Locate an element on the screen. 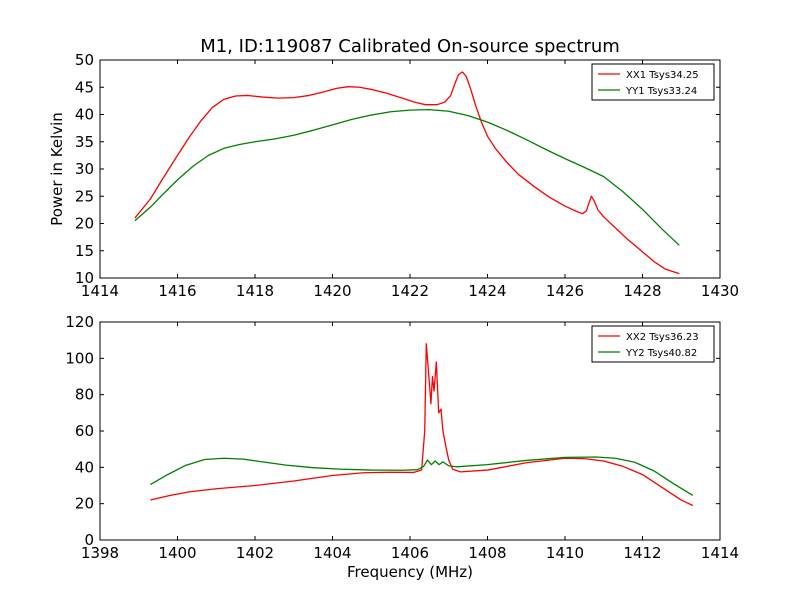  legend-entry: XX2 Tsys36.23 is located at coordinates (662, 337).